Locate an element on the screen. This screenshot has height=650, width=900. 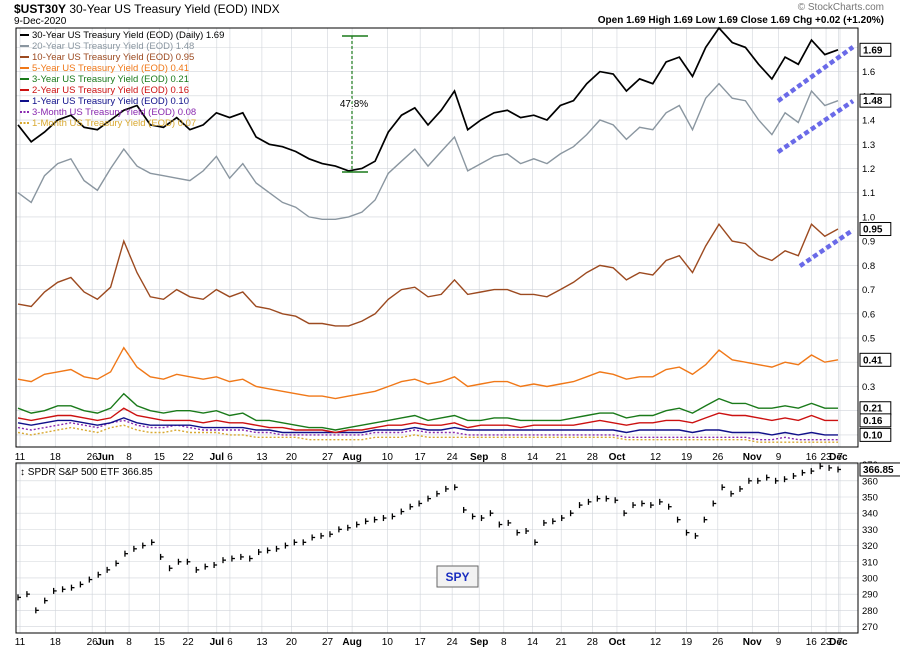
exchange-label: INDX is located at coordinates (265, 9).